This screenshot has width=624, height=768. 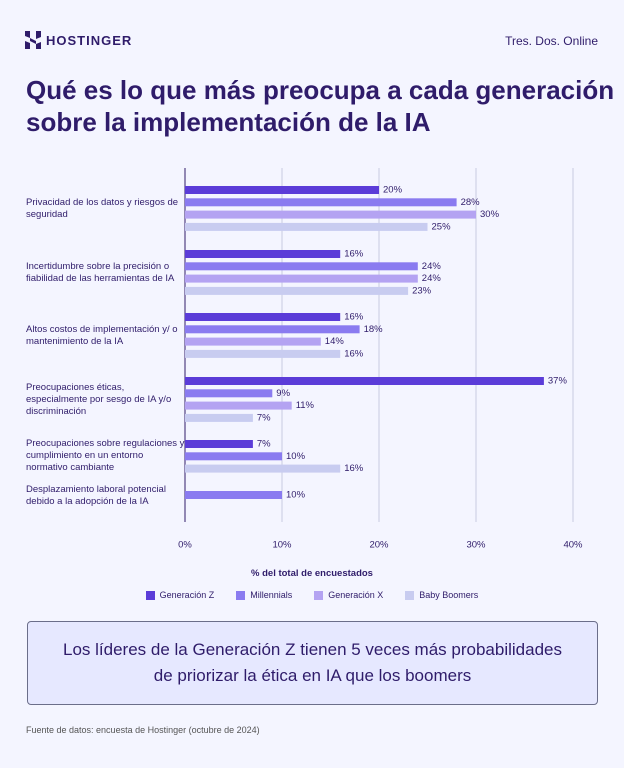 What do you see at coordinates (449, 595) in the screenshot?
I see `legend-label: Baby Boomers` at bounding box center [449, 595].